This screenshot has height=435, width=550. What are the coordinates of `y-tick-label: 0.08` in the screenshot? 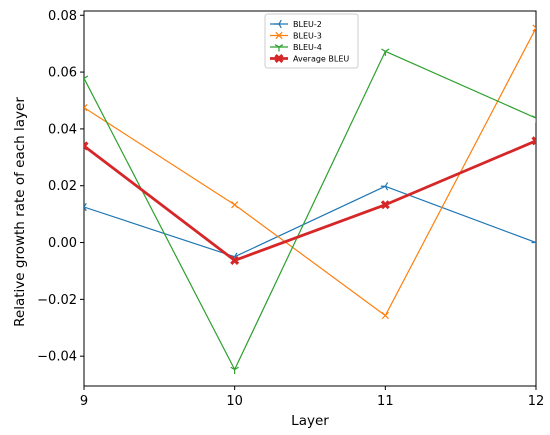 It's located at (62, 16).